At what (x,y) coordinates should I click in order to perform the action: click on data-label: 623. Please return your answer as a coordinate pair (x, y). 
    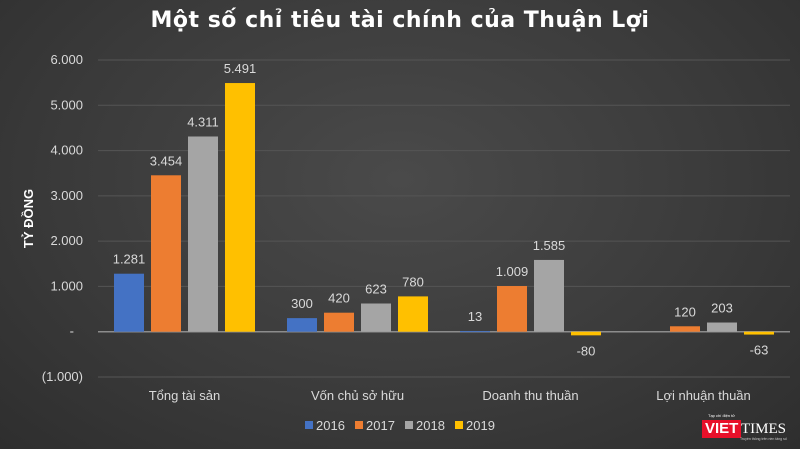
    Looking at the image, I should click on (376, 289).